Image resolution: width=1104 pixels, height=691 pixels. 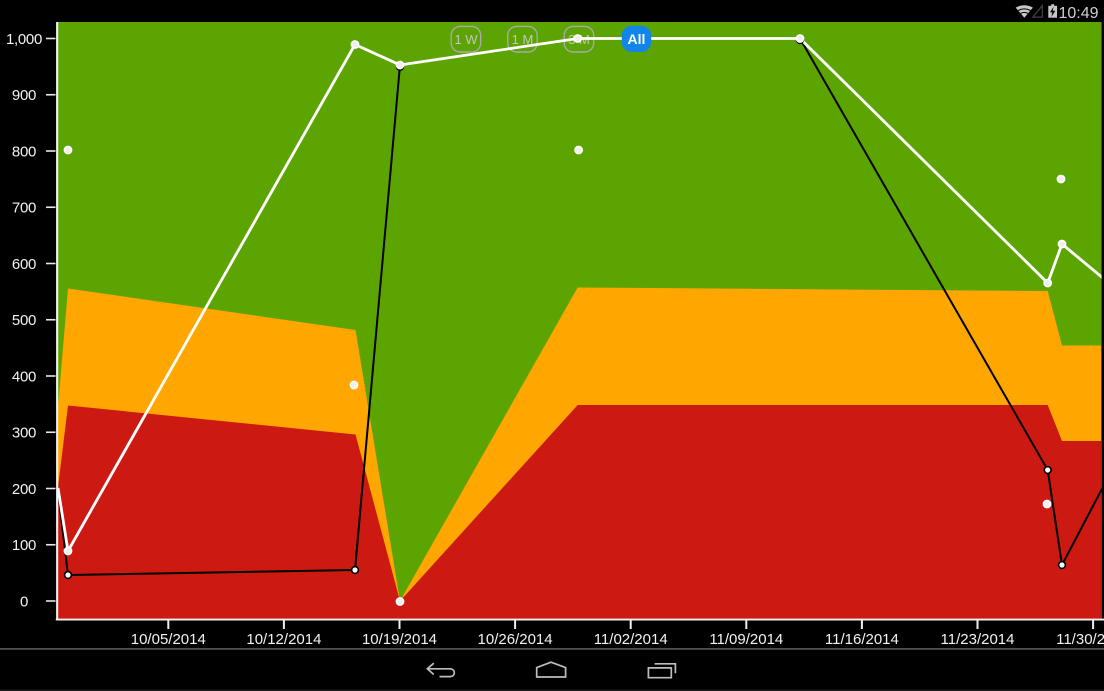 I want to click on svg-text: 11/30/2014, so click(x=1080, y=639).